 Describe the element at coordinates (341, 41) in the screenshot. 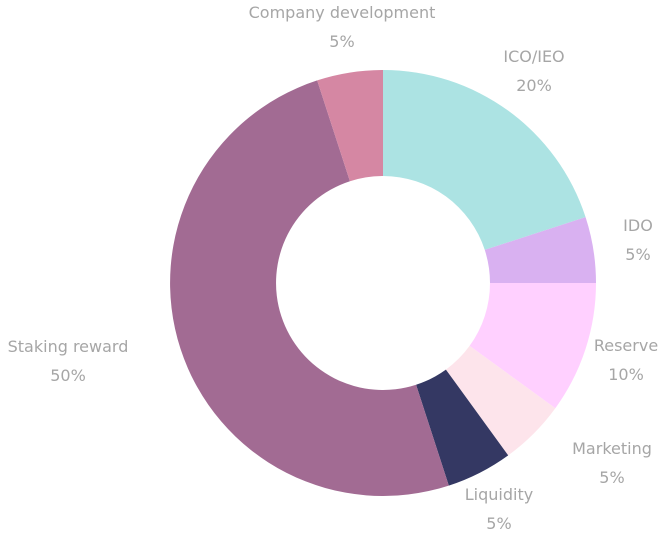

I see `slice-value-company-development: 5%` at that location.